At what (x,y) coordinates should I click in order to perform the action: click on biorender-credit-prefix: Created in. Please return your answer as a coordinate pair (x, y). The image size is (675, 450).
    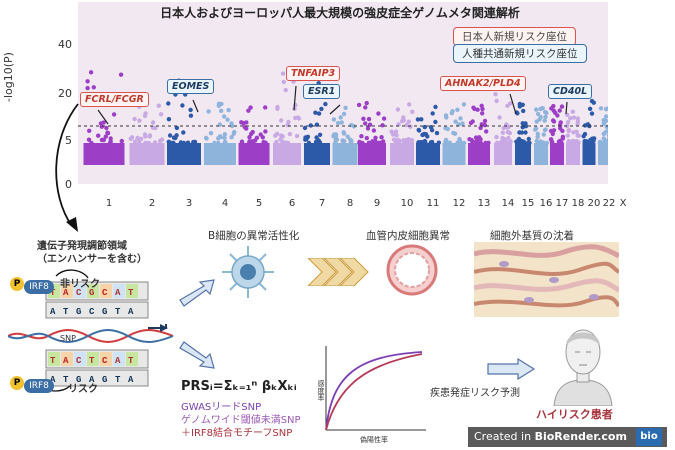
    Looking at the image, I should click on (504, 436).